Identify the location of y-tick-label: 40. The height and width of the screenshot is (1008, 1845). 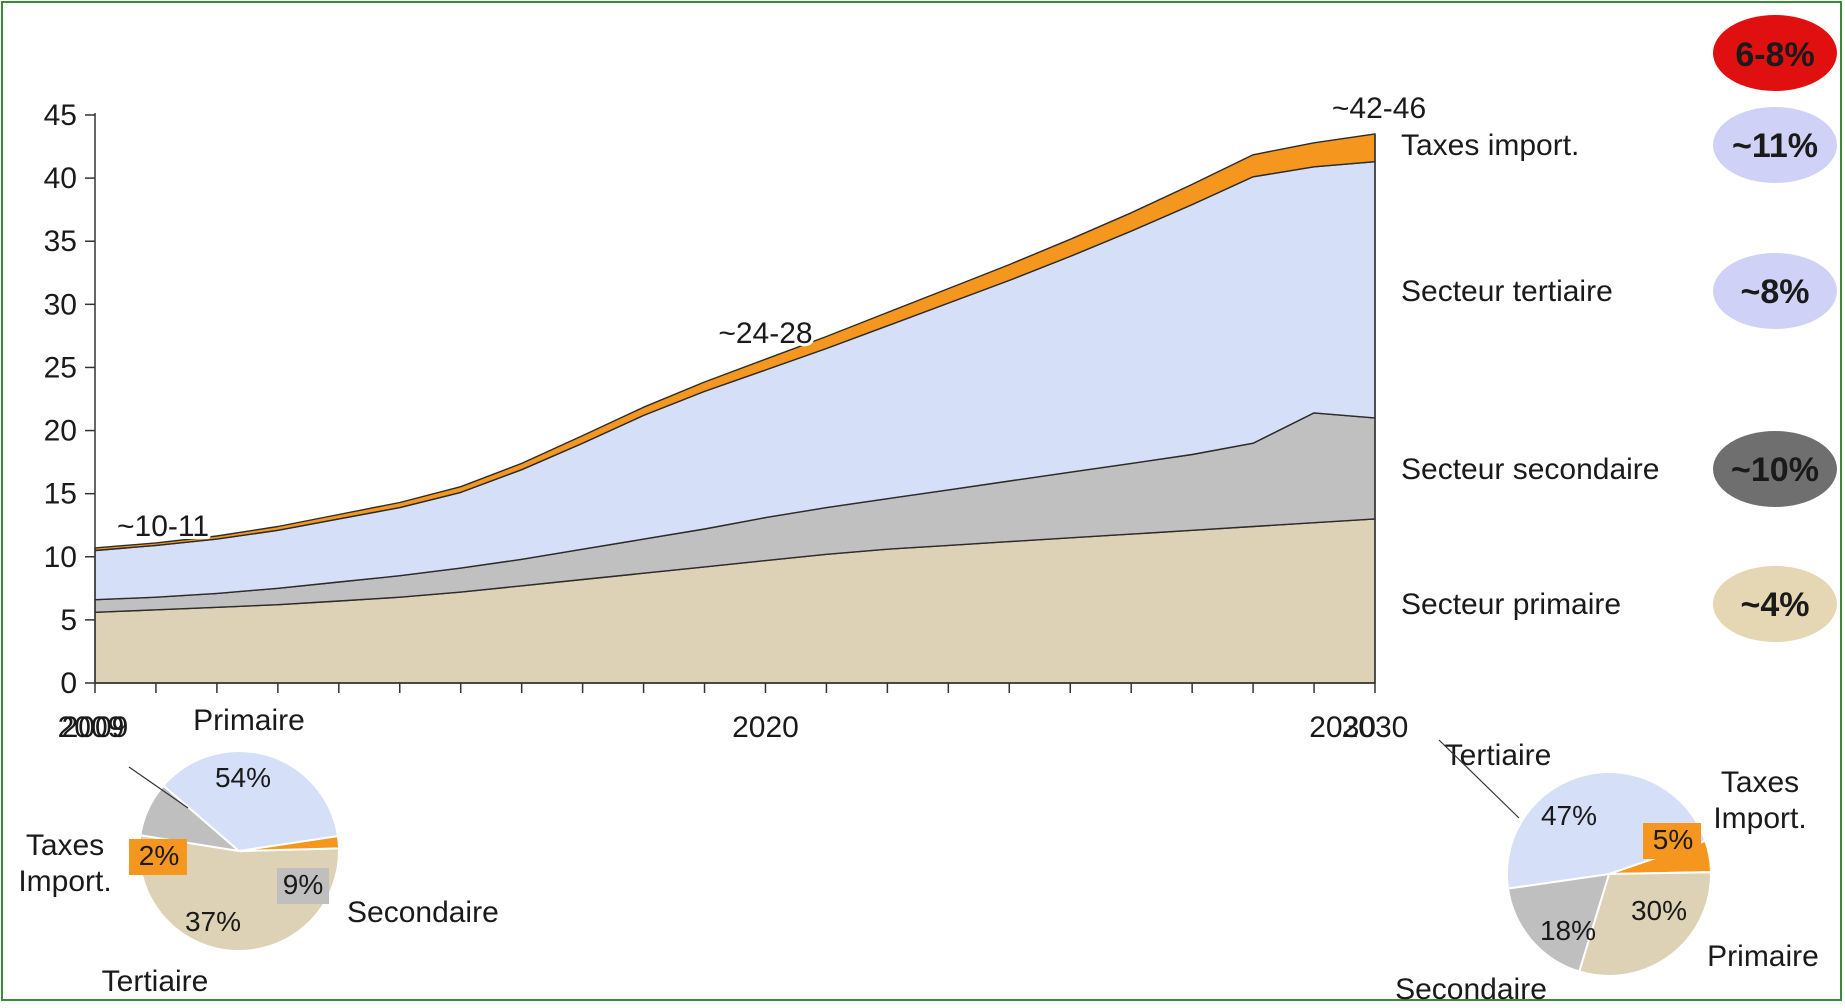
(60, 178).